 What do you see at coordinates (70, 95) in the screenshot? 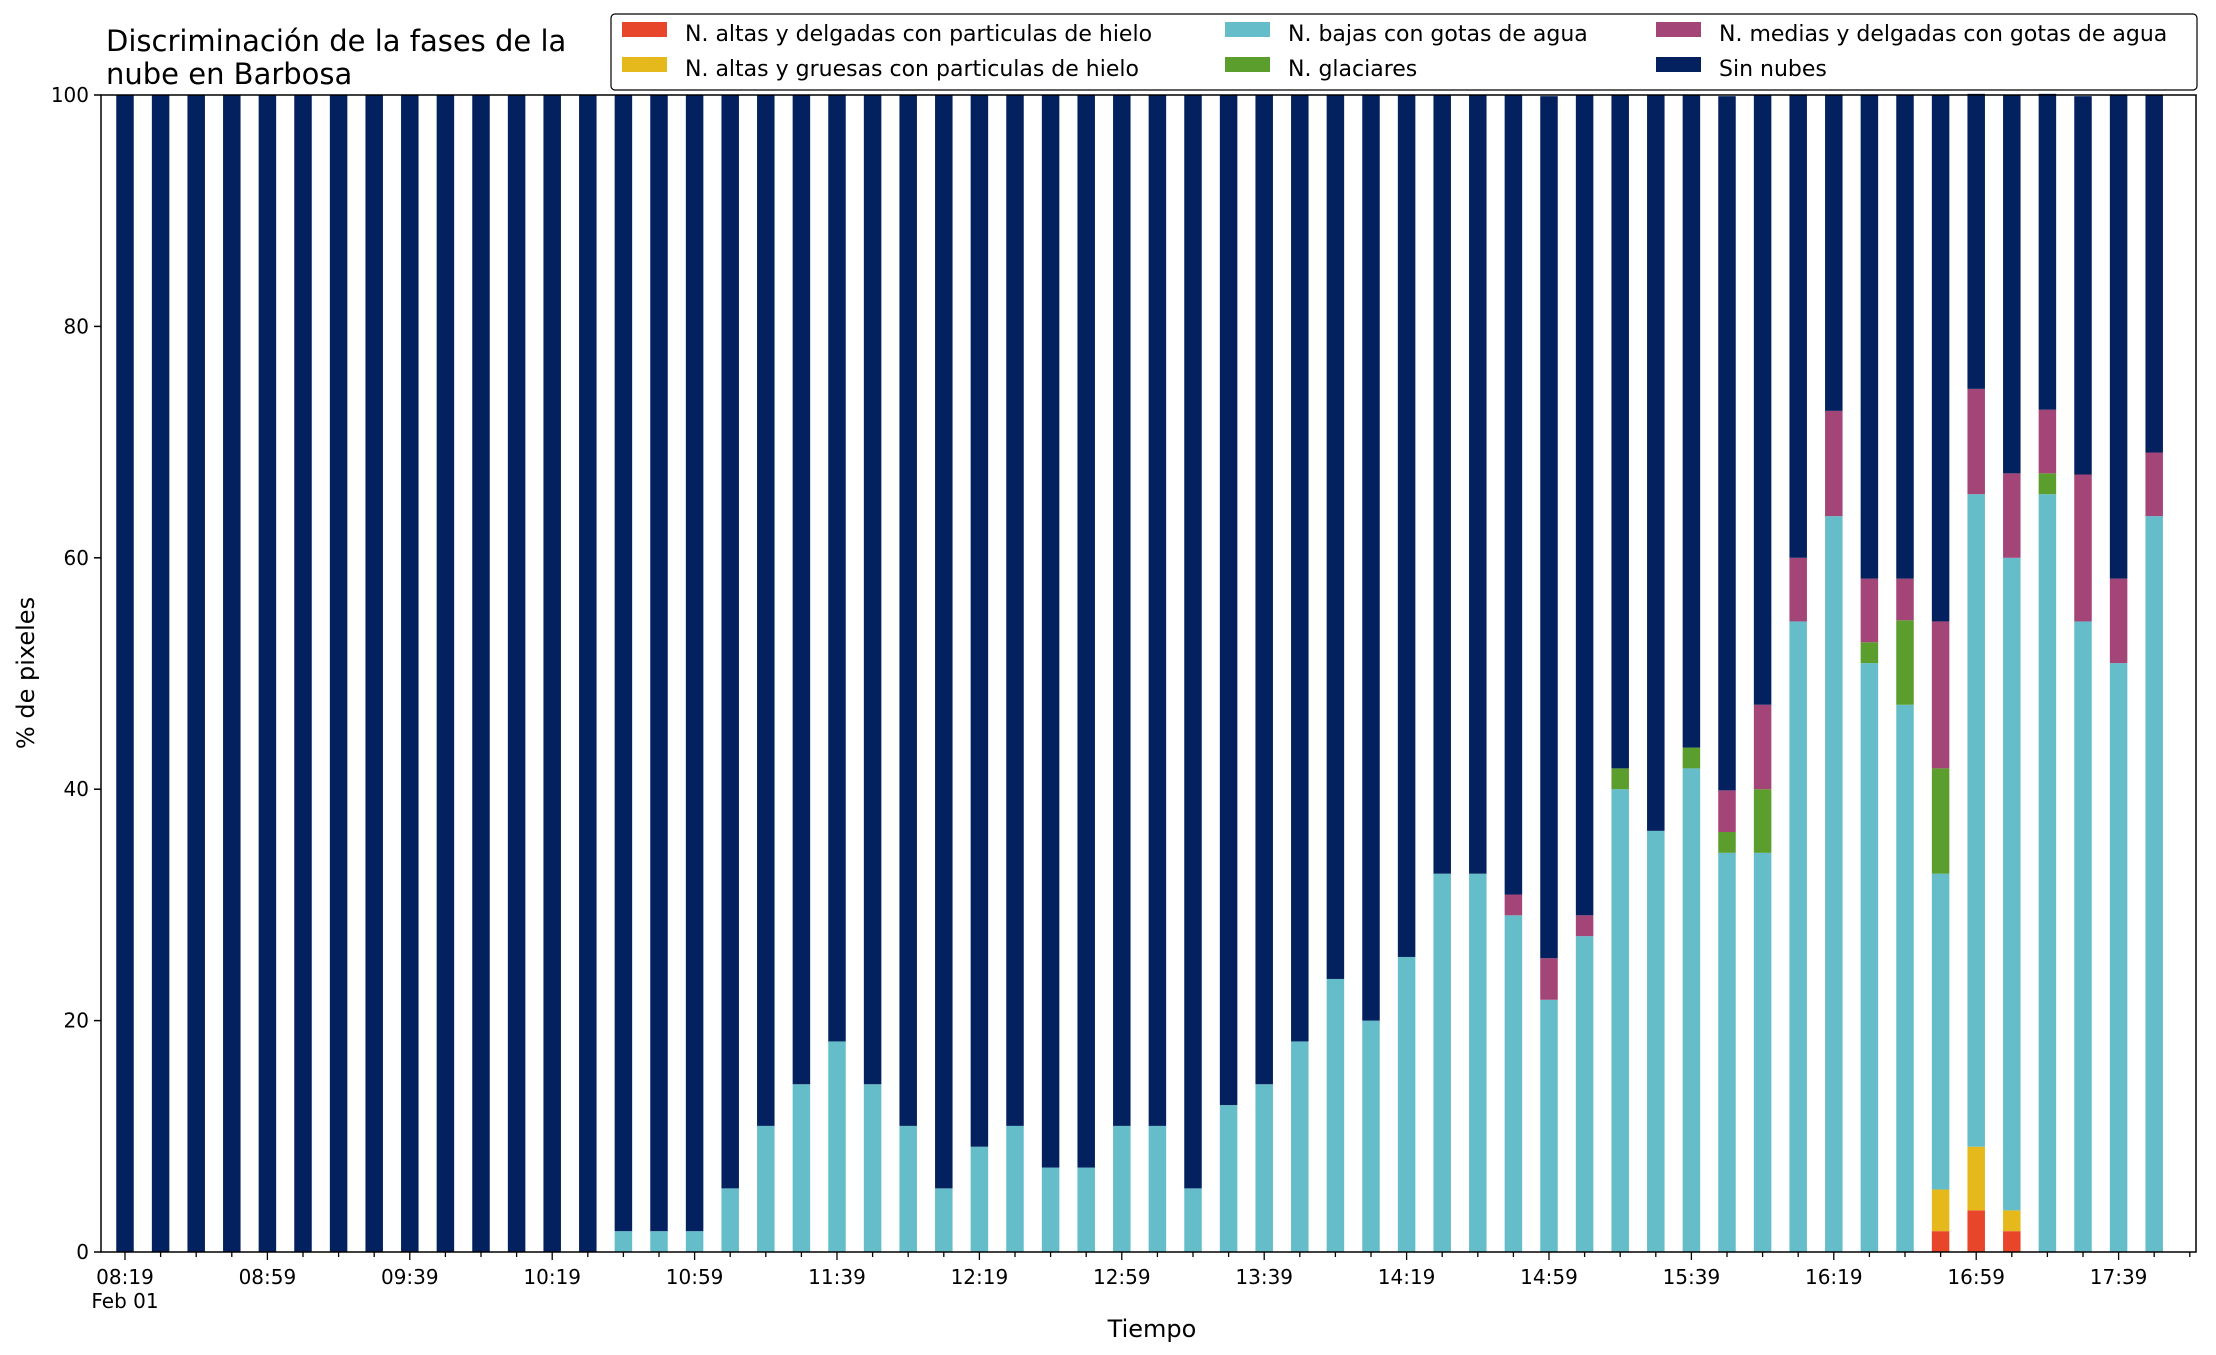
I see `y-tick-label: 100` at bounding box center [70, 95].